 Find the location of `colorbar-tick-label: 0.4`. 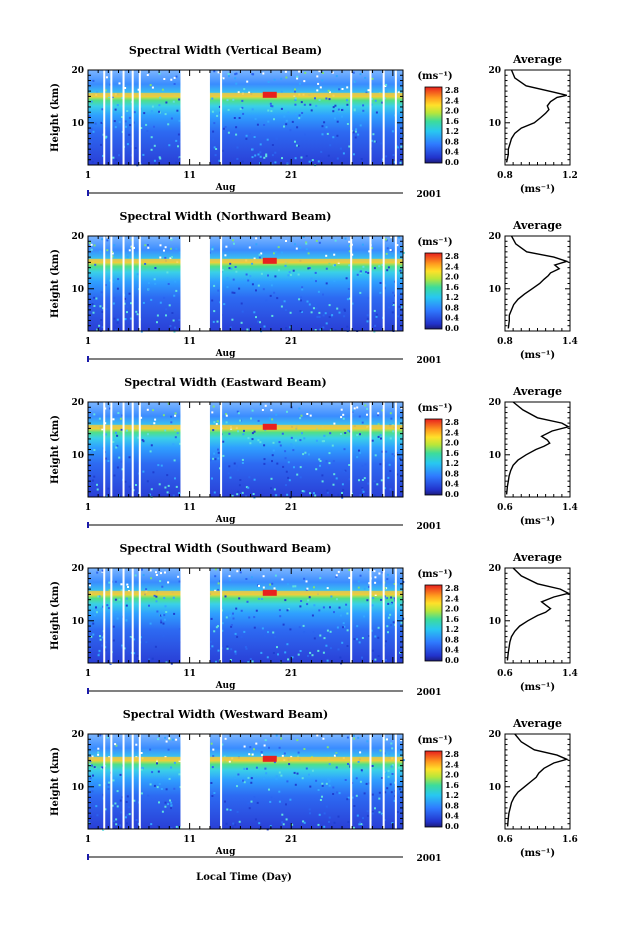

colorbar-tick-label: 0.4 is located at coordinates (452, 484).